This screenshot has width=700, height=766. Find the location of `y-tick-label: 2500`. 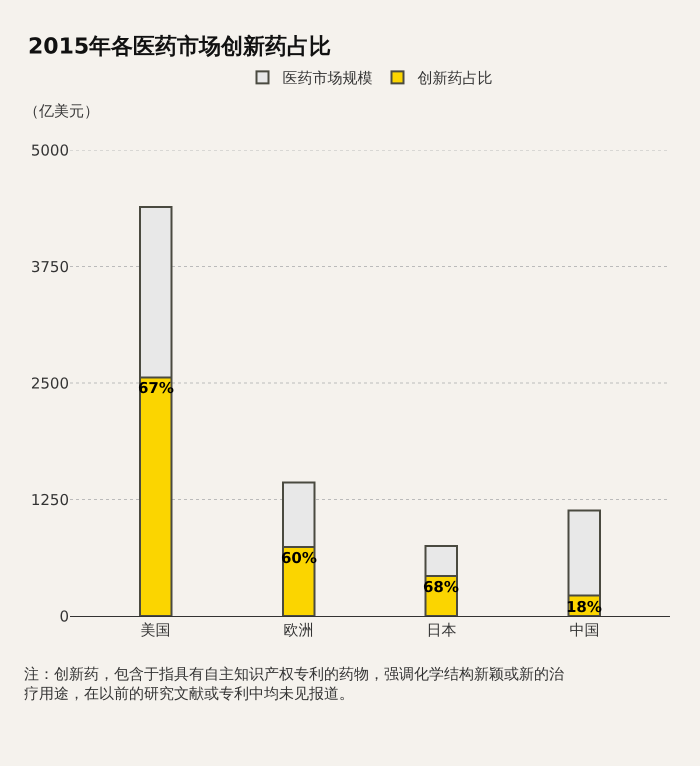

y-tick-label: 2500 is located at coordinates (49, 383).